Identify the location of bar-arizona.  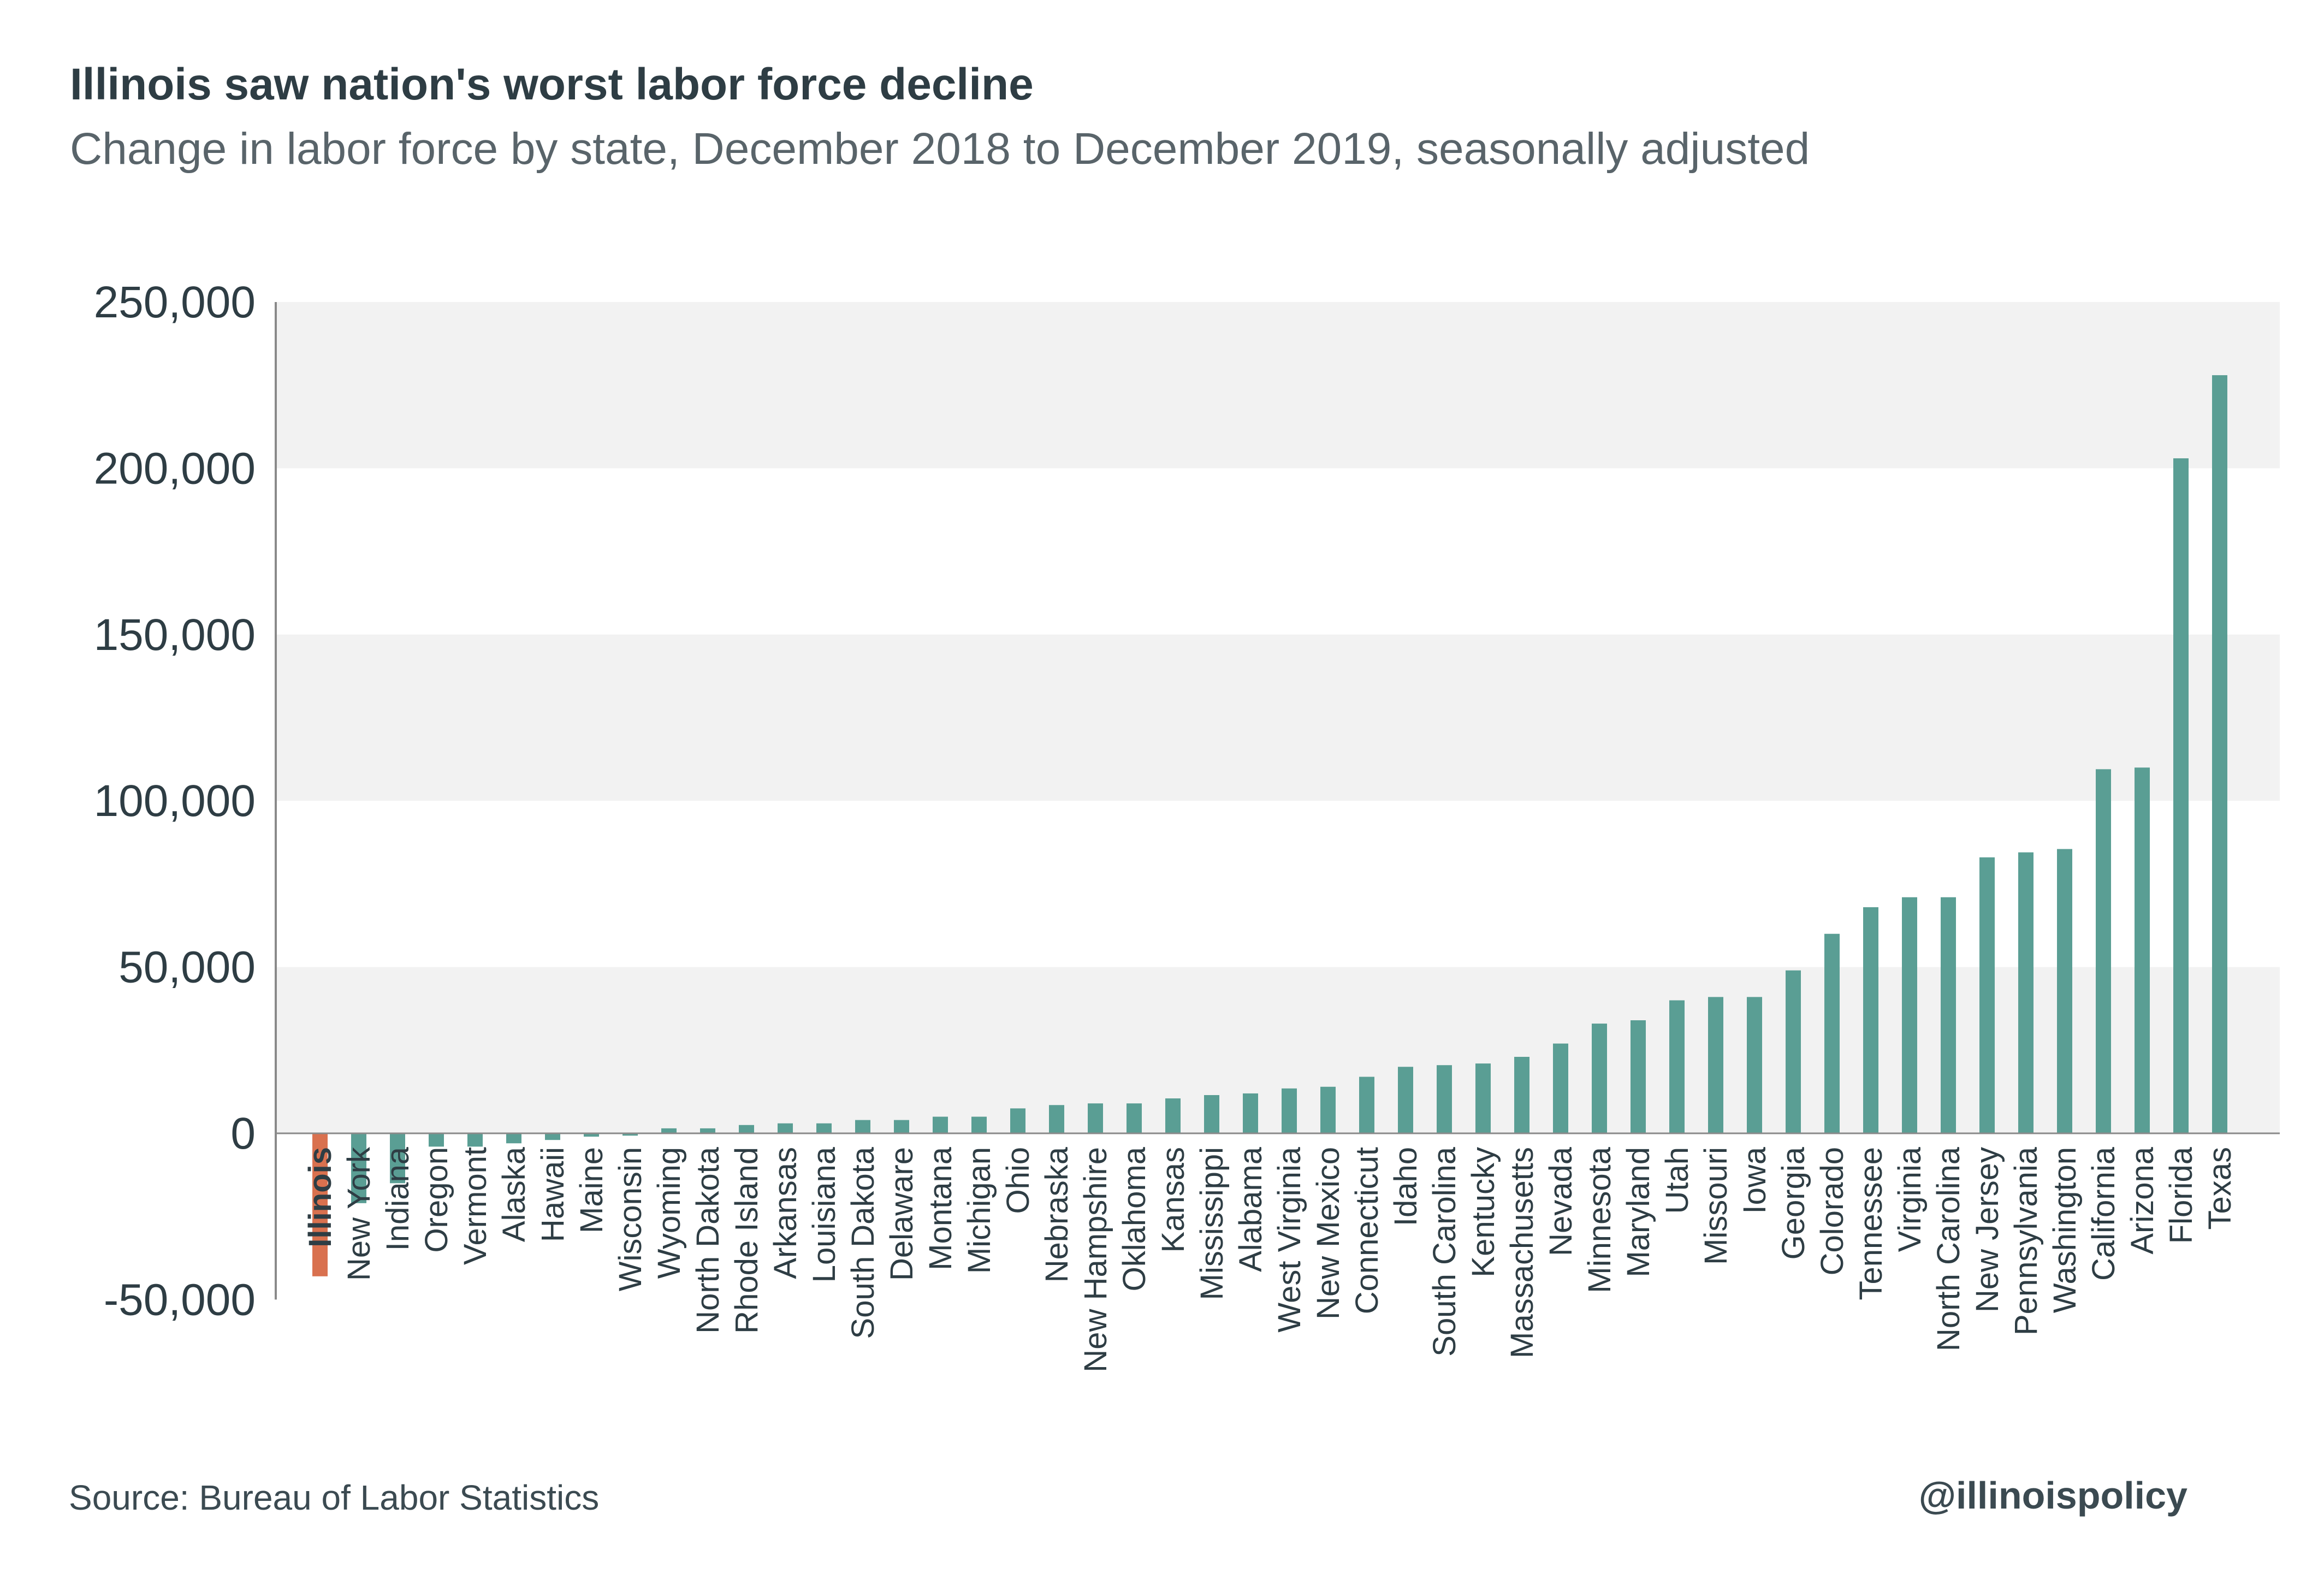
(2142, 950).